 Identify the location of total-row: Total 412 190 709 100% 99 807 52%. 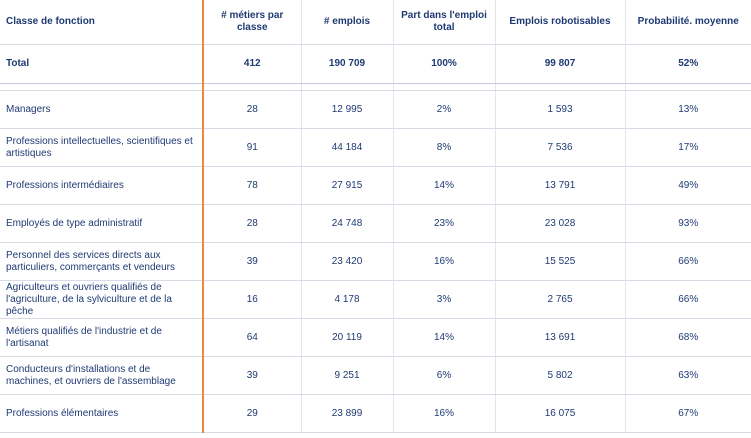
(375, 64).